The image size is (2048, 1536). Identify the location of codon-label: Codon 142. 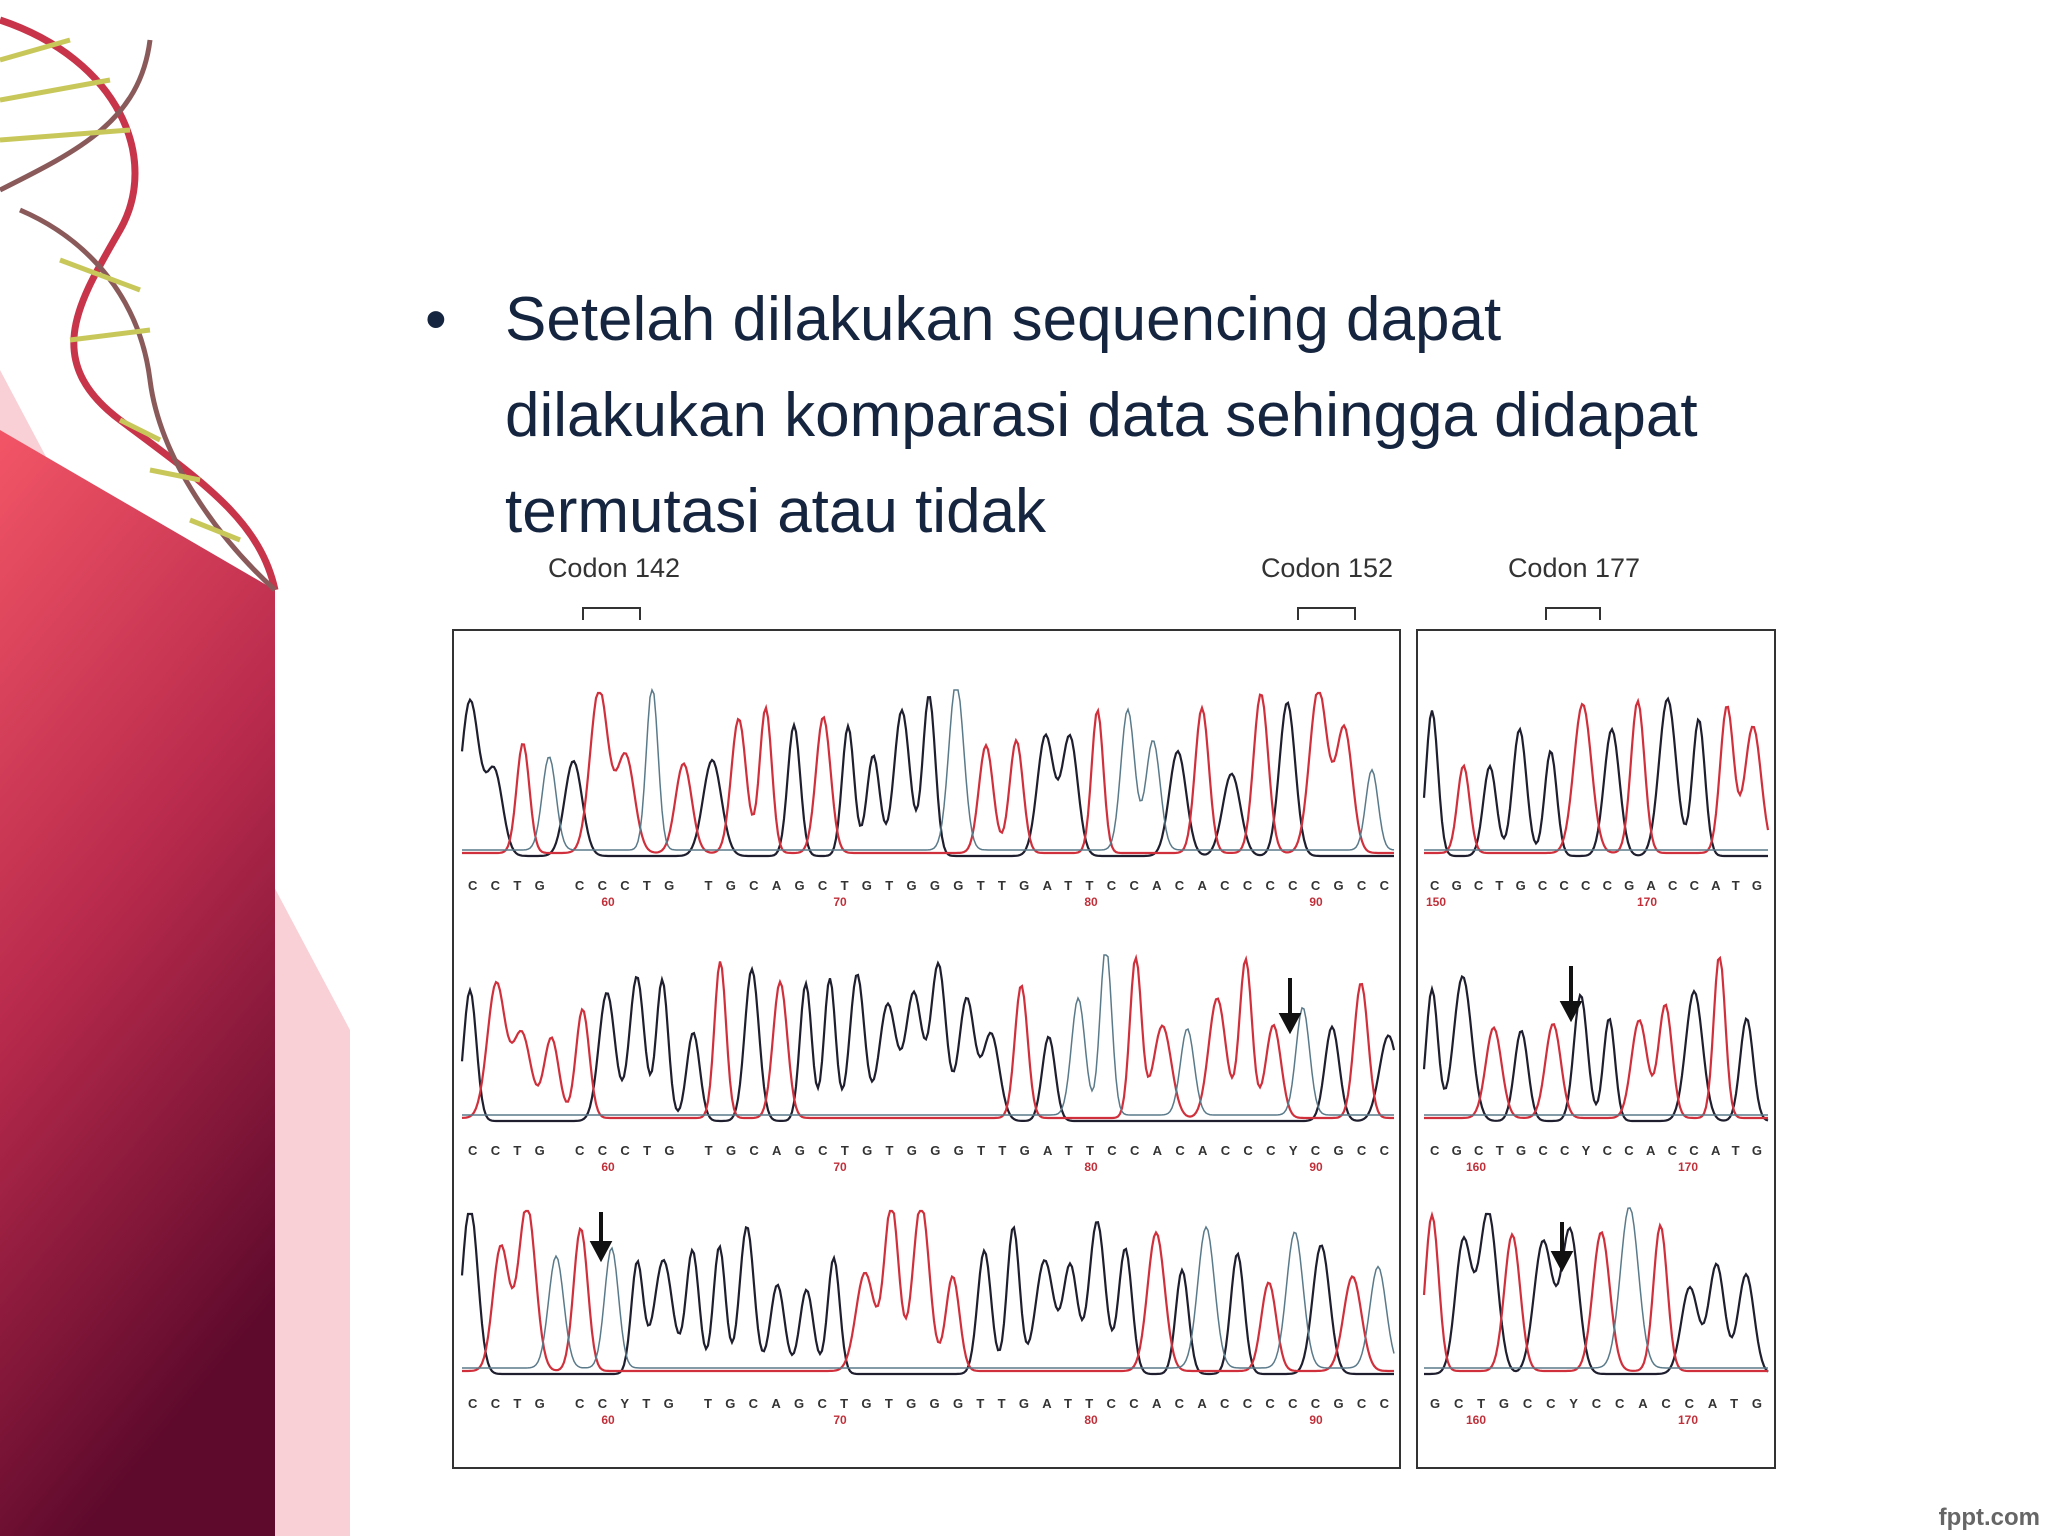
(614, 568).